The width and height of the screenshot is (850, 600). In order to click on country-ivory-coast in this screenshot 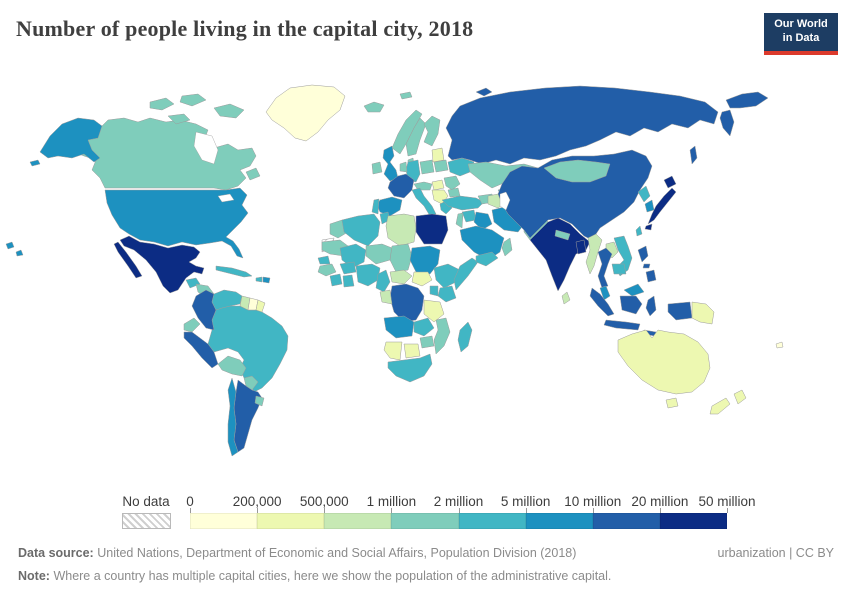, I will do `click(336, 280)`.